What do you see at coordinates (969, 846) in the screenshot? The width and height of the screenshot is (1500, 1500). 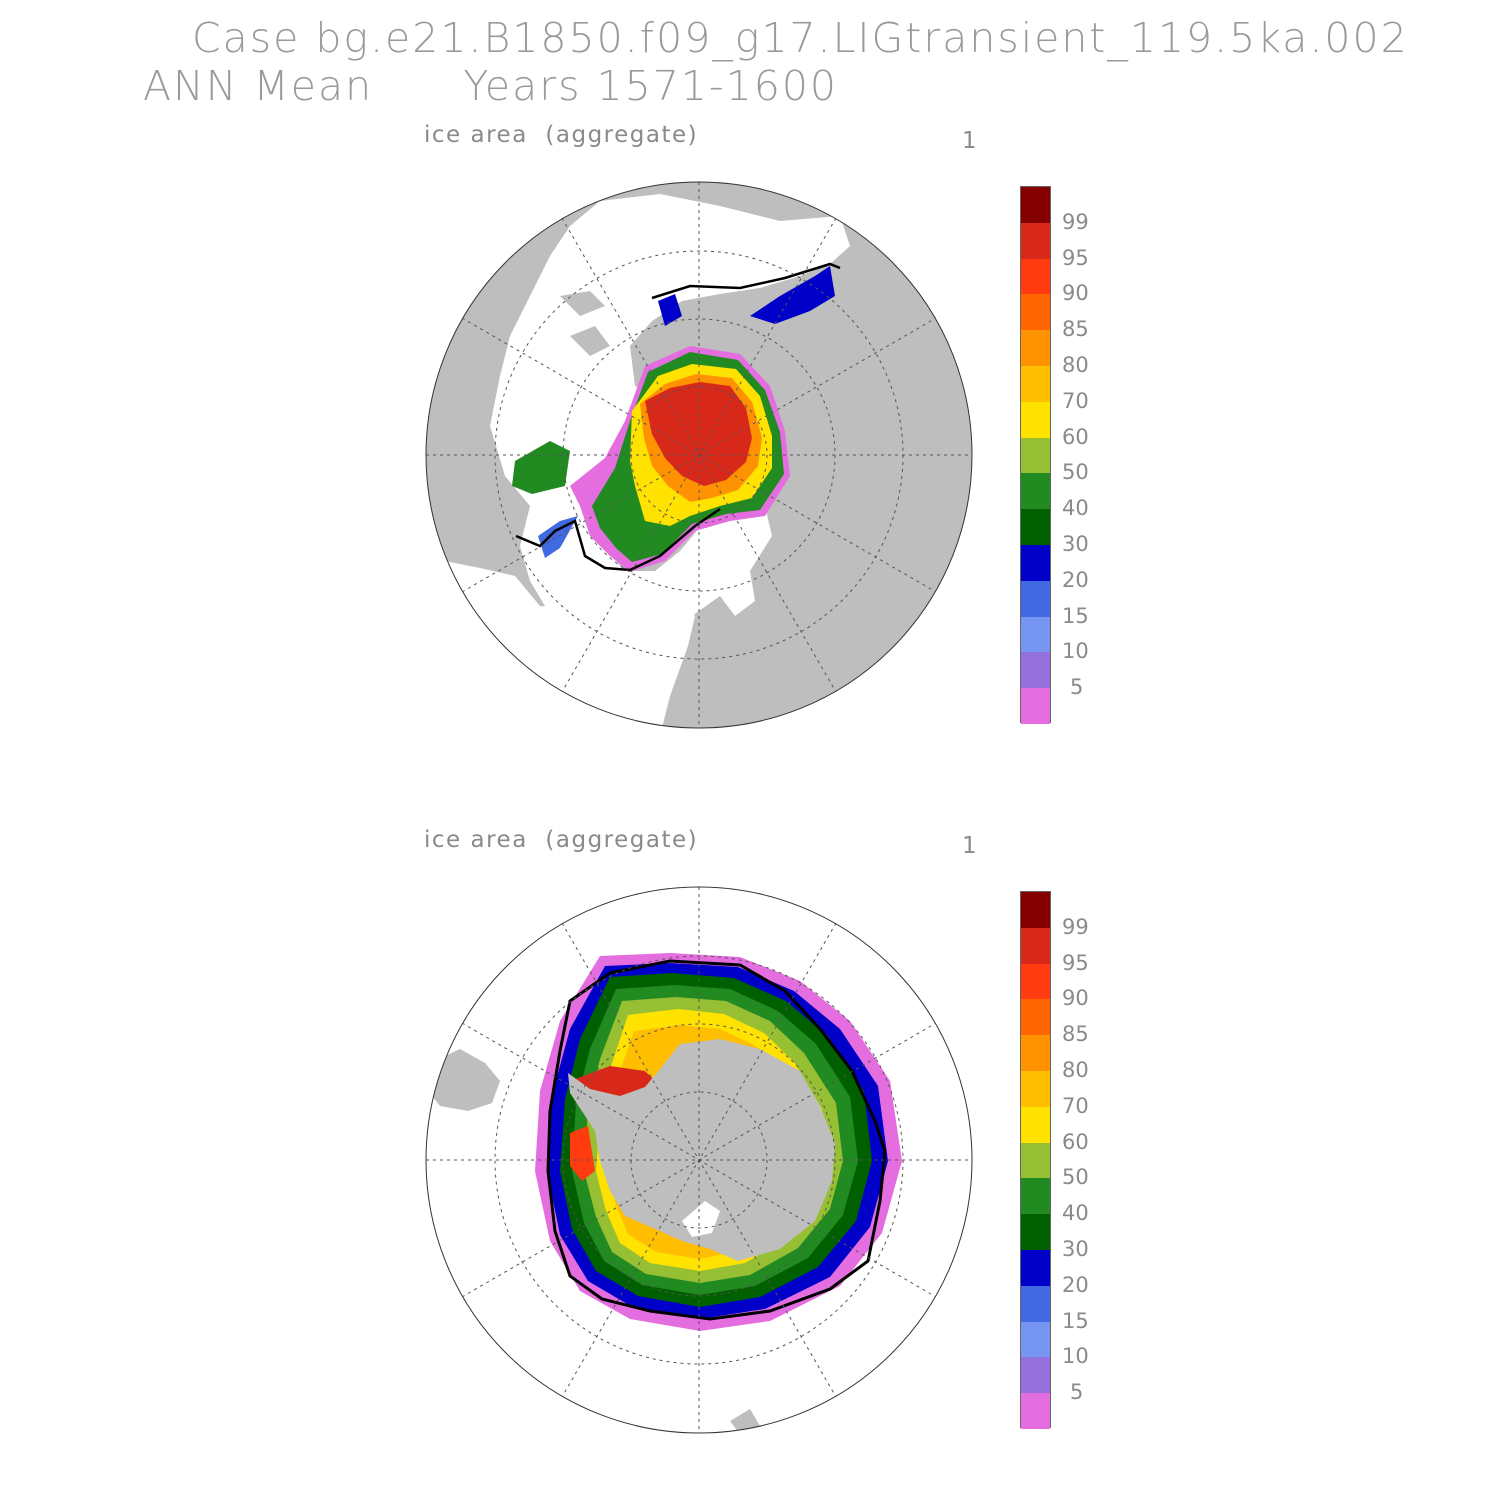 I see `panel-south-index: 1` at bounding box center [969, 846].